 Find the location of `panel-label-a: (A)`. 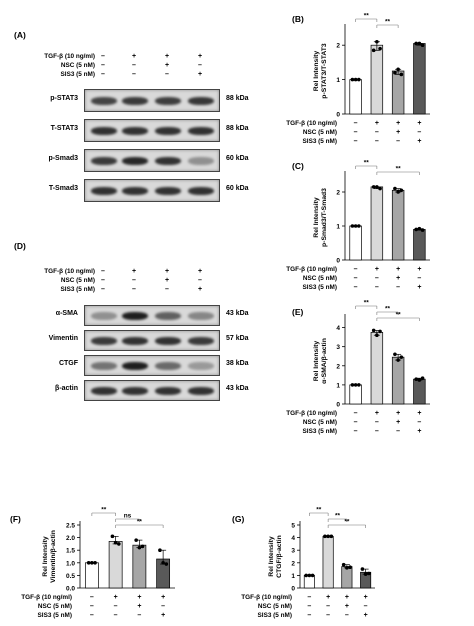

panel-label-a: (A) is located at coordinates (20, 35).